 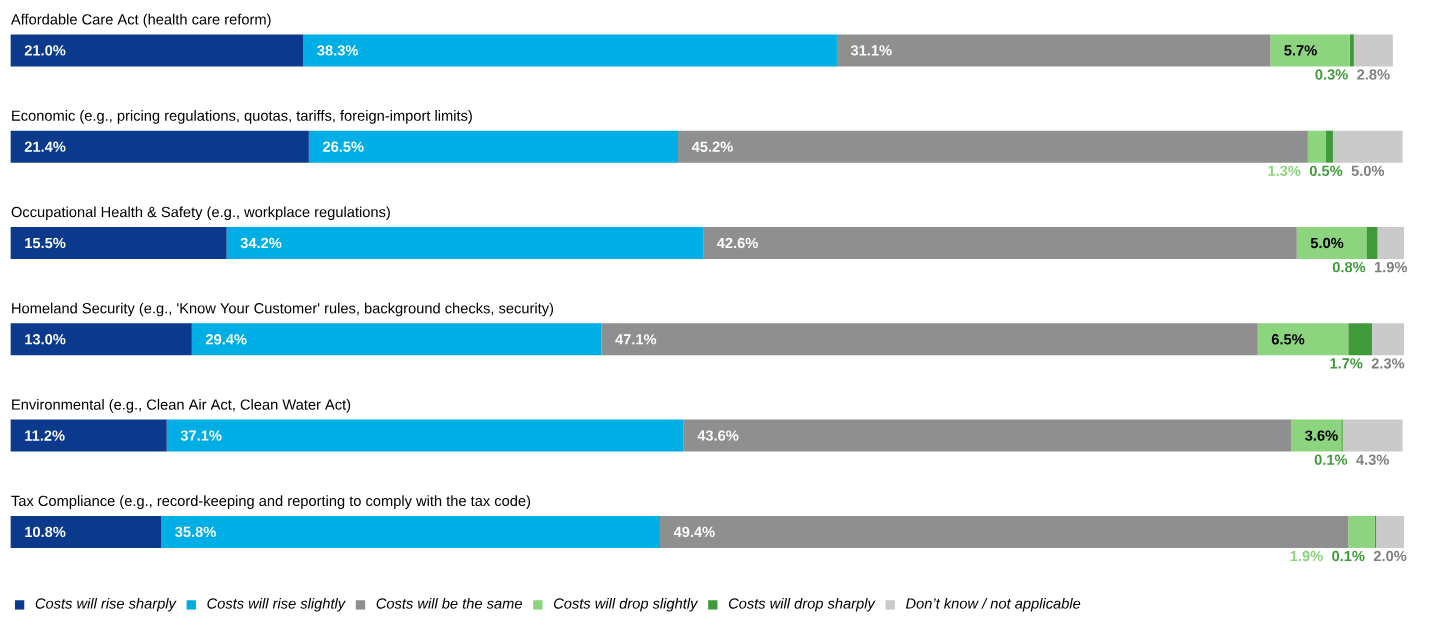 I want to click on y-tick-label: Tax Compliance (e.g., record-keeping and reporting to comply with the tax code), so click(x=271, y=502).